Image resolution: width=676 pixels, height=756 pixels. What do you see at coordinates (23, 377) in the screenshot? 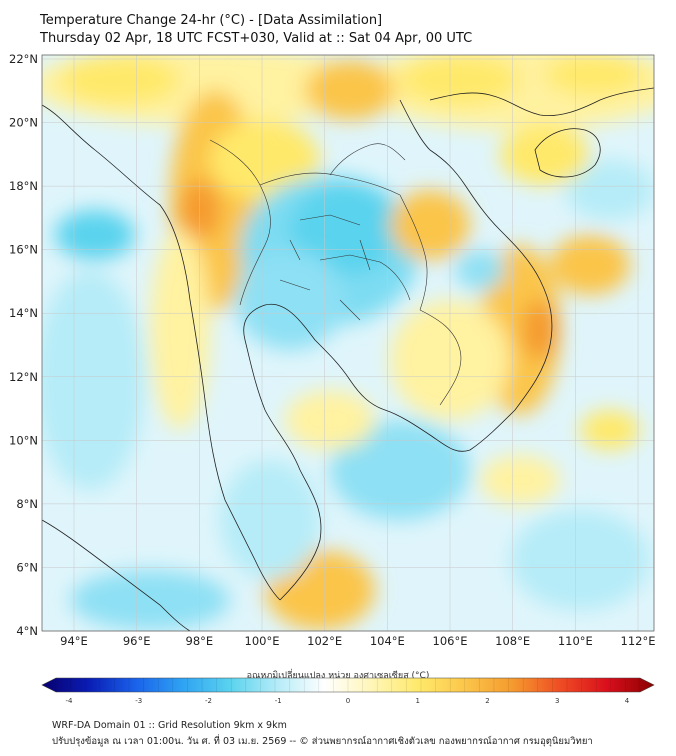
I see `lat-label: 12°N` at bounding box center [23, 377].